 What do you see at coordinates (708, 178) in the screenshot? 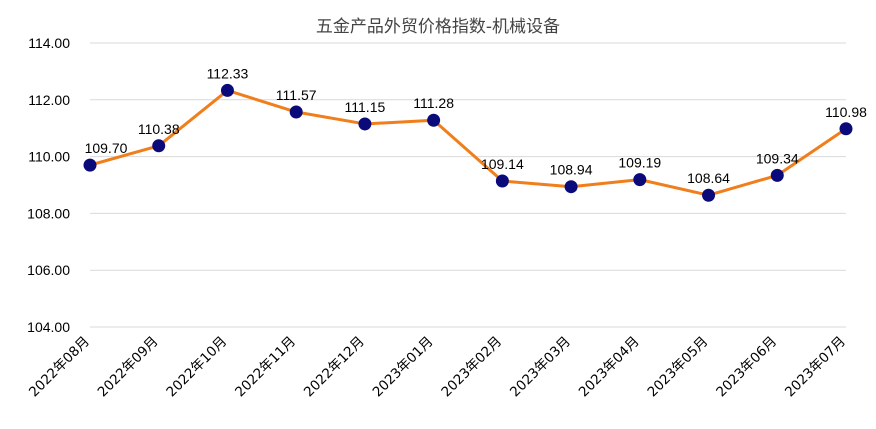
I see `data-label: 108.64` at bounding box center [708, 178].